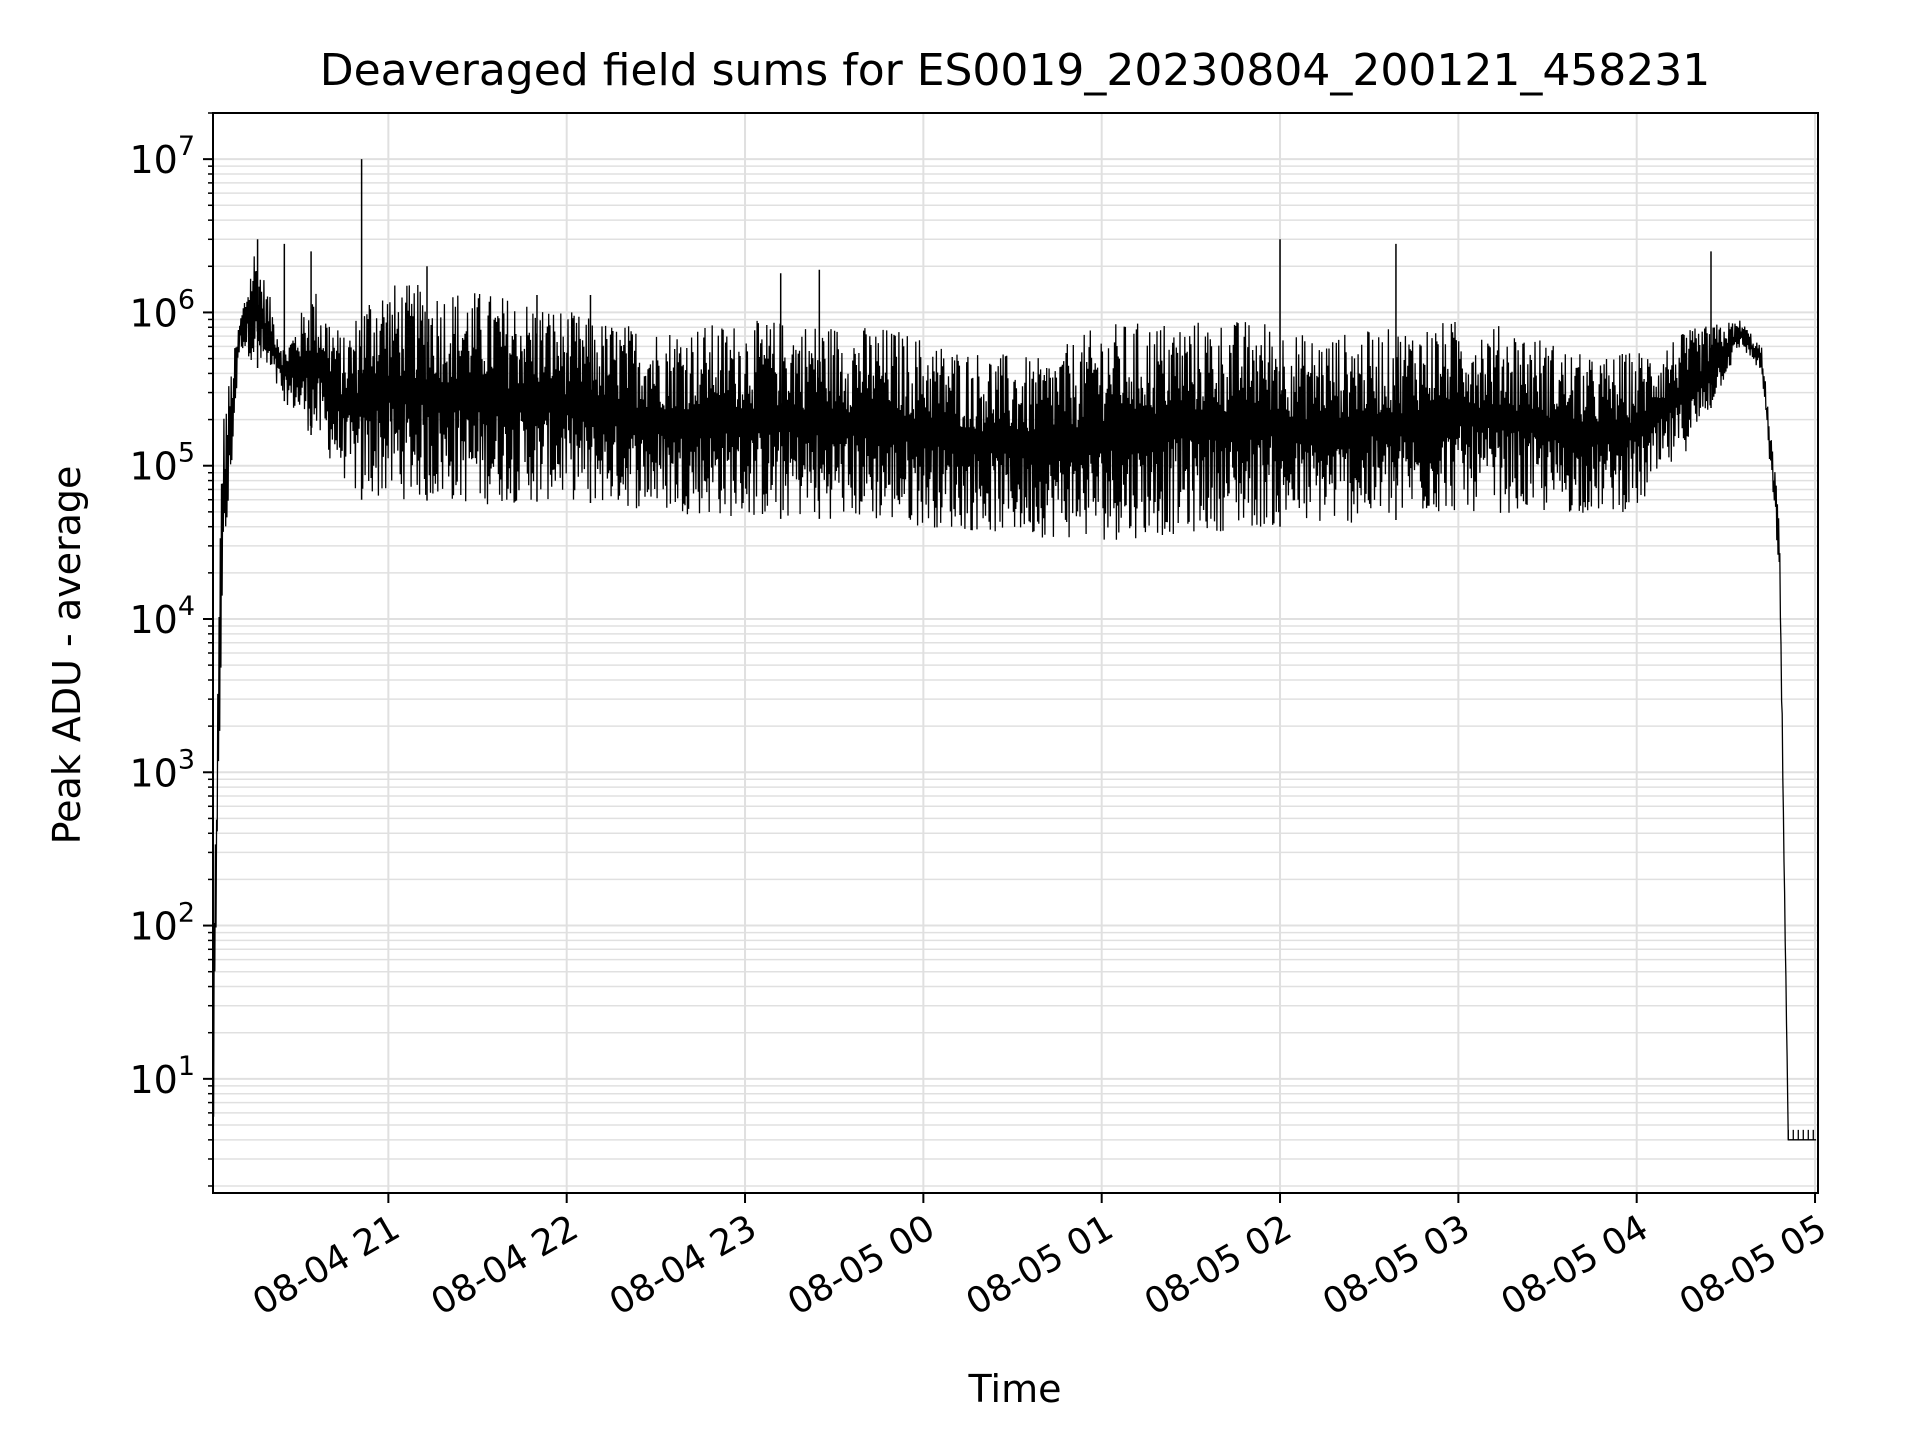 The height and width of the screenshot is (1440, 1920). Describe the element at coordinates (1575, 1265) in the screenshot. I see `x-tick-label: 08-05 04` at that location.